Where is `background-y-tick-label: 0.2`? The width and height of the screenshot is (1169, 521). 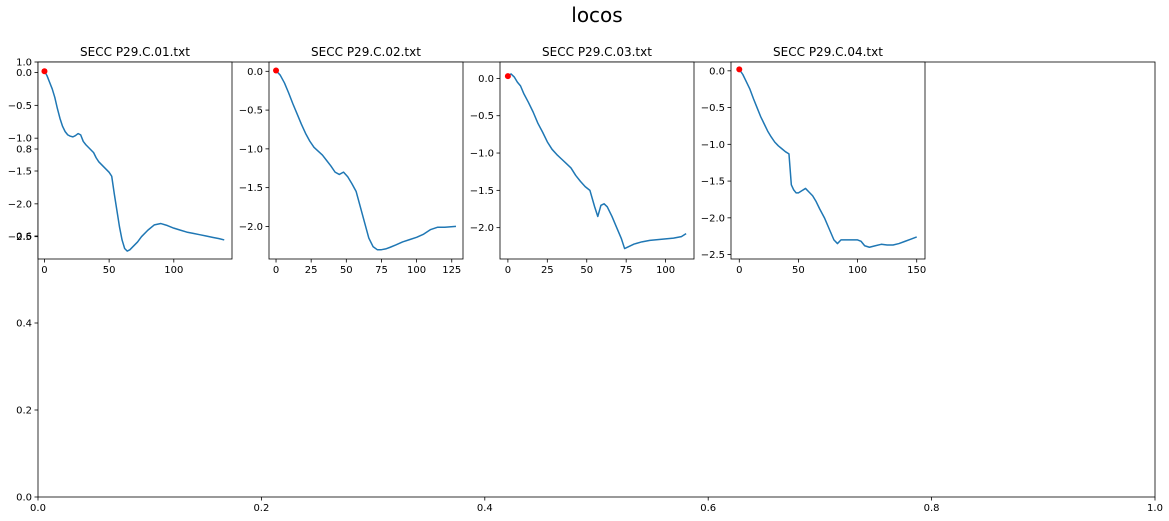
background-y-tick-label: 0.2 is located at coordinates (24, 411).